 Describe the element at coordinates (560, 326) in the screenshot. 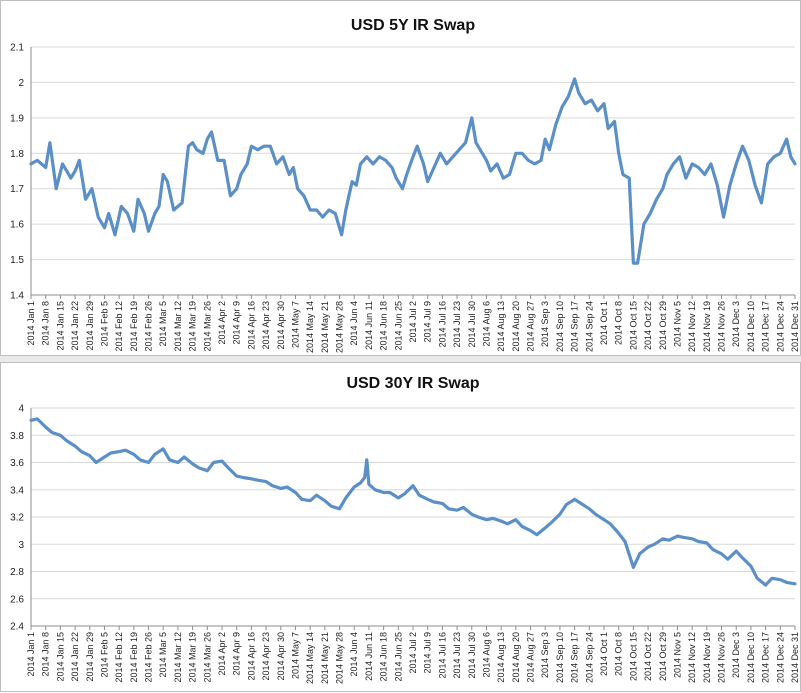

I see `x-tick-label: 2014 Sep 10` at that location.